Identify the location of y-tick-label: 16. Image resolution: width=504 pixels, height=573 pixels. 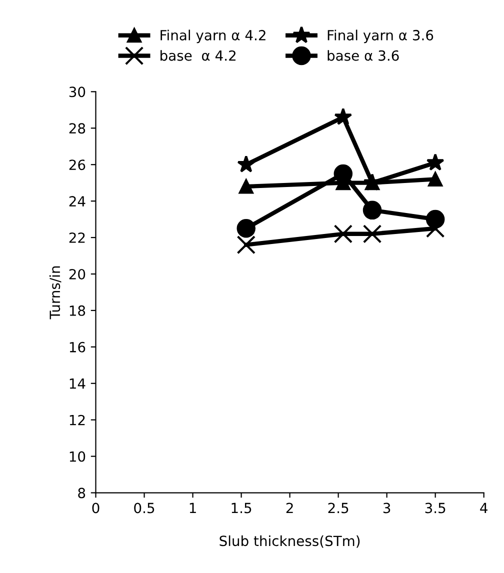
(78, 347).